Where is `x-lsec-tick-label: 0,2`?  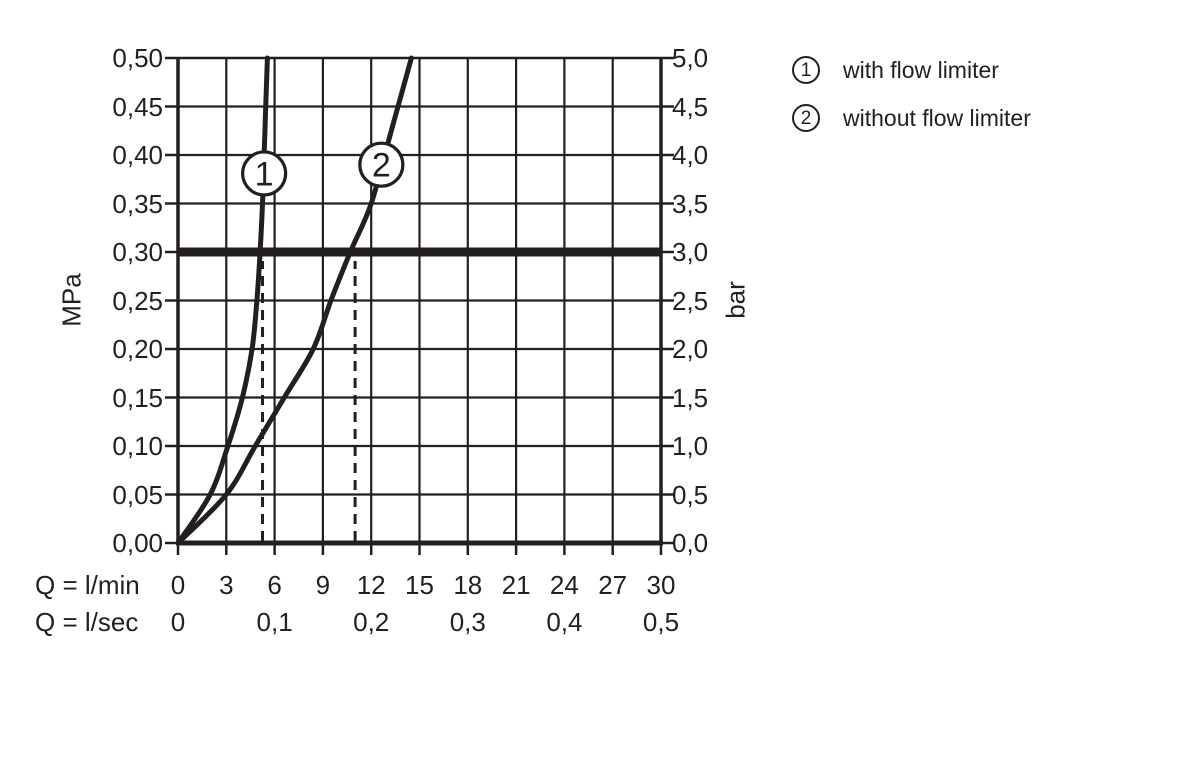 x-lsec-tick-label: 0,2 is located at coordinates (371, 622).